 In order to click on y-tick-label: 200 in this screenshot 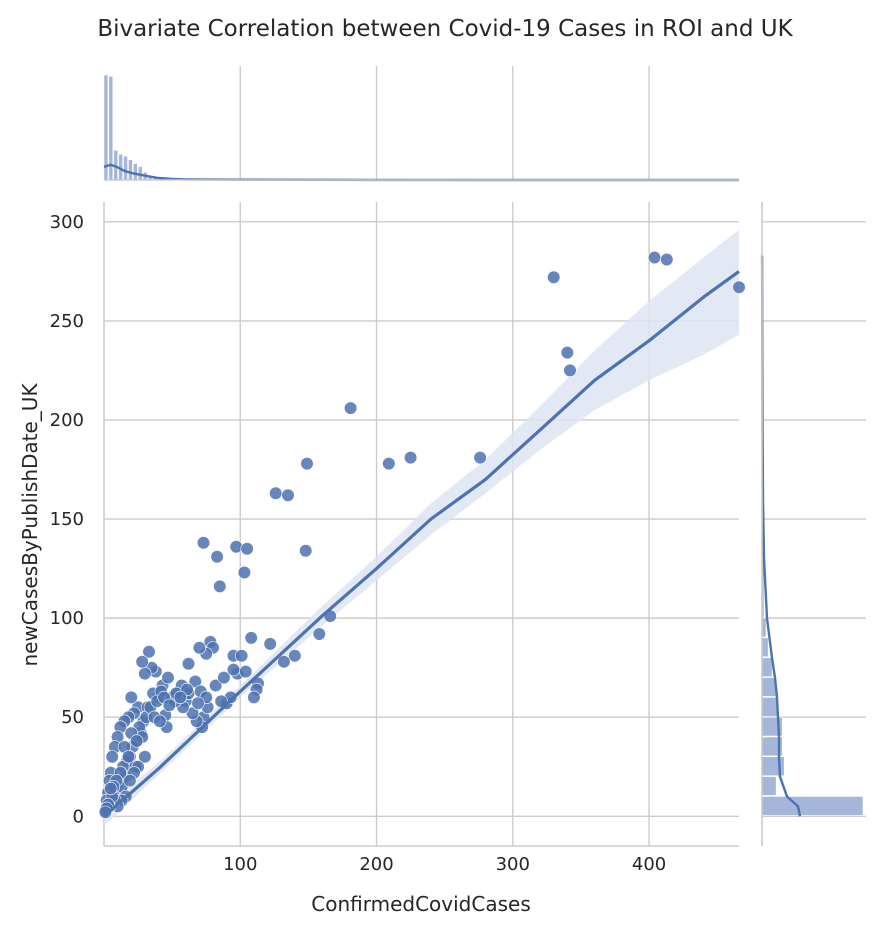, I will do `click(67, 420)`.